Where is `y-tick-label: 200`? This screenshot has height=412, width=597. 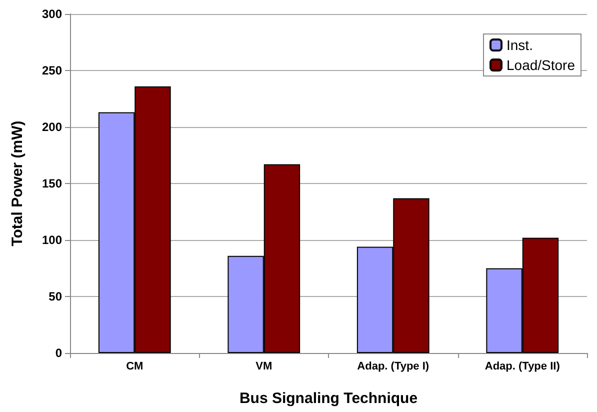
y-tick-label: 200 is located at coordinates (52, 127).